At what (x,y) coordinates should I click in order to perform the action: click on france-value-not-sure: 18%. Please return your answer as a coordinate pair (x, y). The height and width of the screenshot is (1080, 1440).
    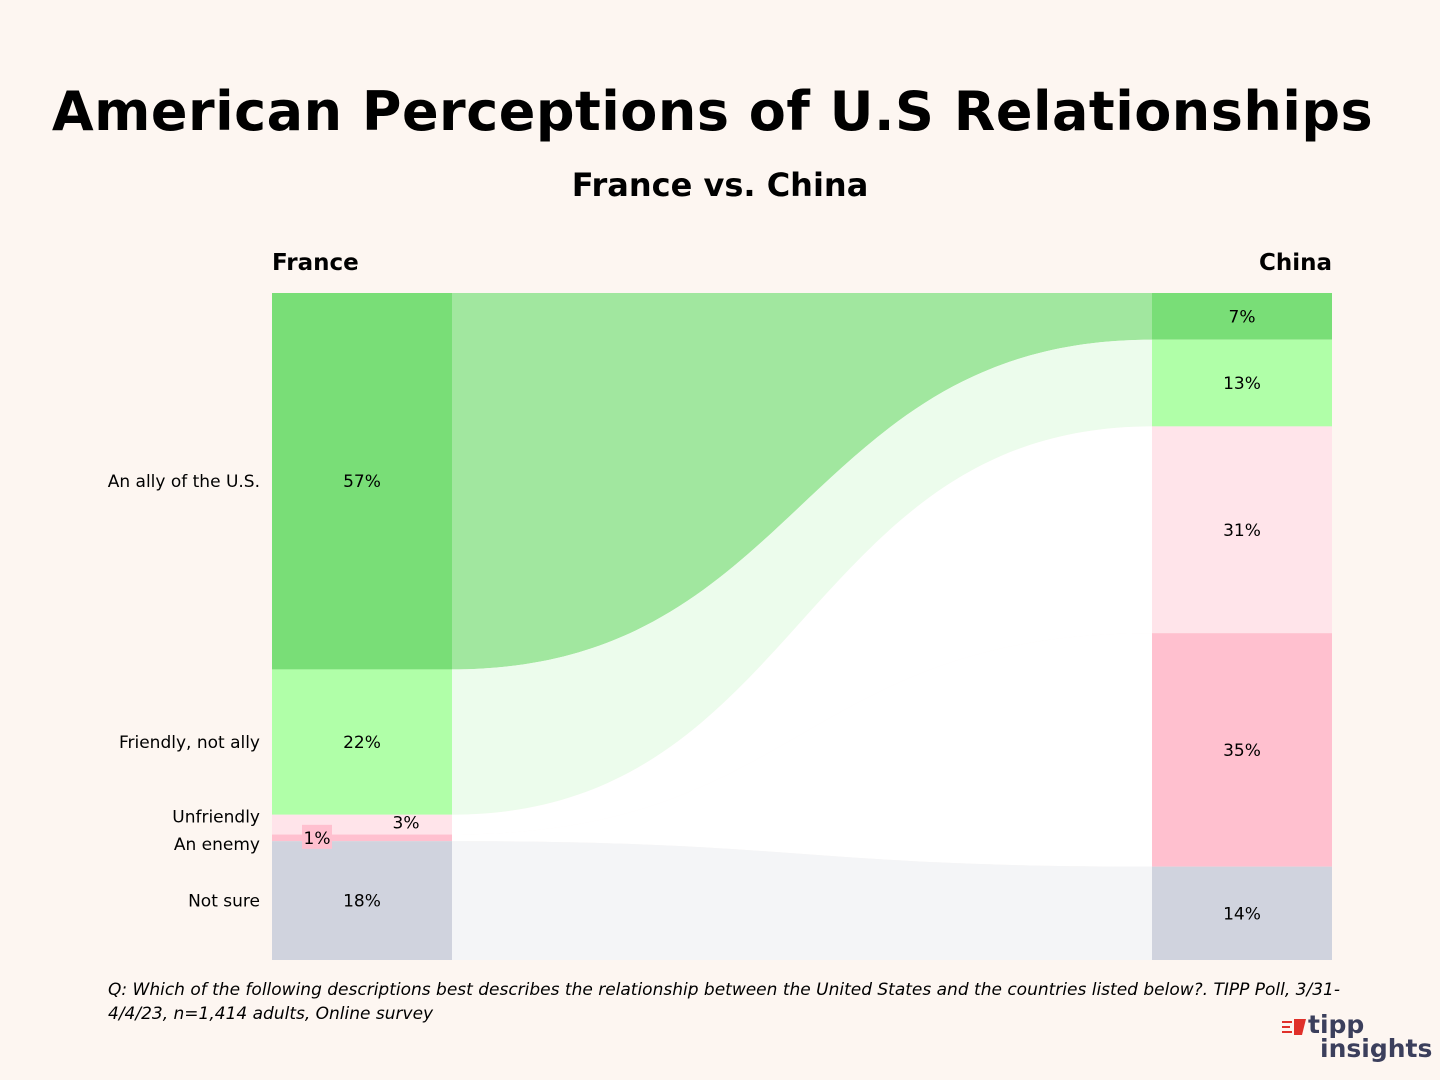
    Looking at the image, I should click on (362, 902).